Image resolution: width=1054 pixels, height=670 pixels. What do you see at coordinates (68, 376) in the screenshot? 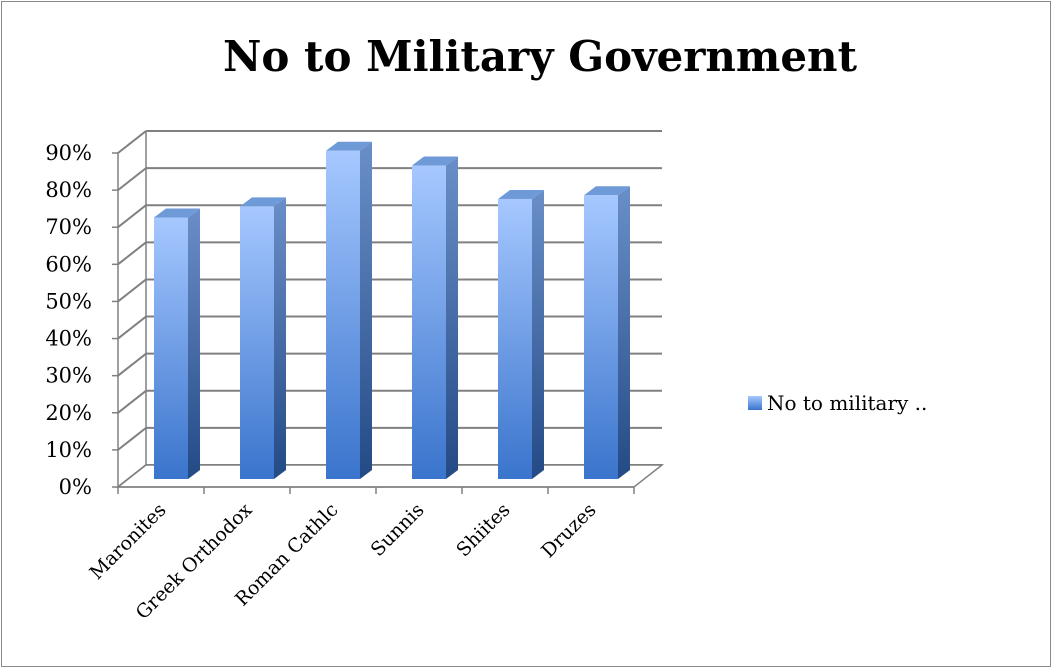
I see `y-tick-label: 30%` at bounding box center [68, 376].